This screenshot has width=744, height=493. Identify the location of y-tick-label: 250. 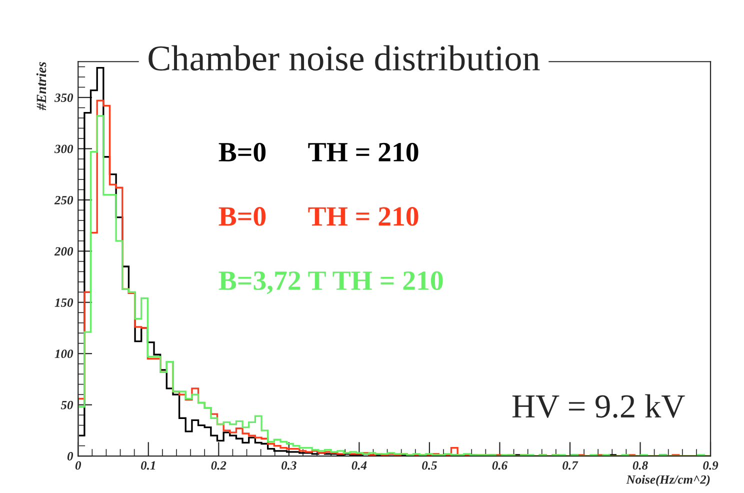
(64, 200).